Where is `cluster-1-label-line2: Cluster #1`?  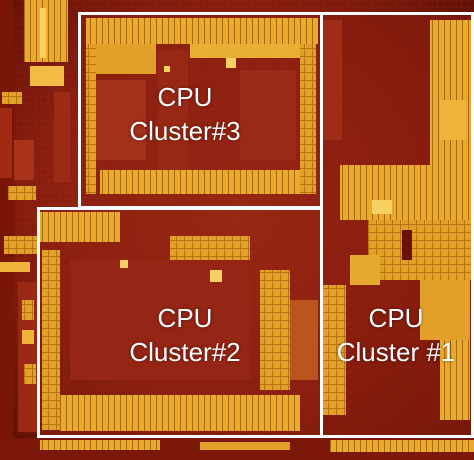
cluster-1-label-line2: Cluster #1 is located at coordinates (396, 352).